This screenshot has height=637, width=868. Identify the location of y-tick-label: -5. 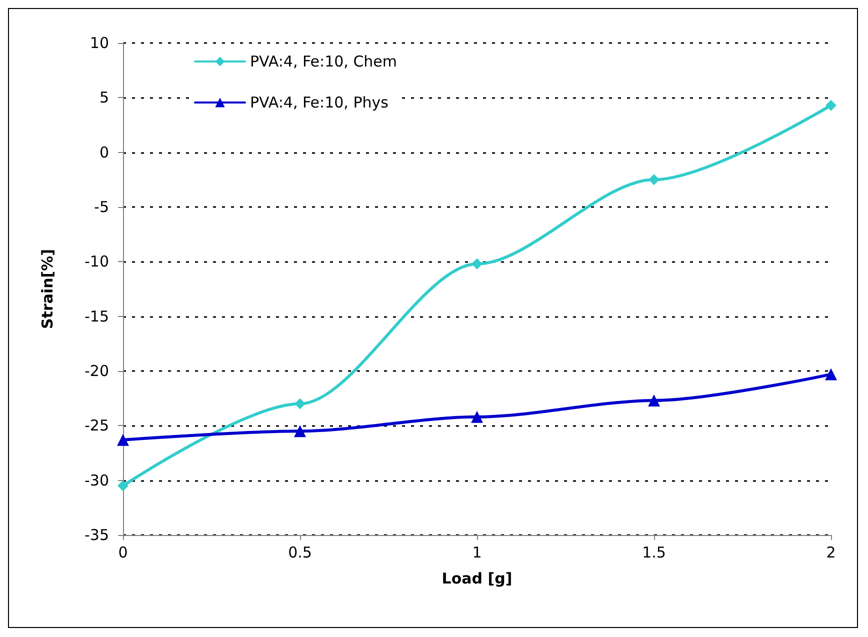
(101, 207).